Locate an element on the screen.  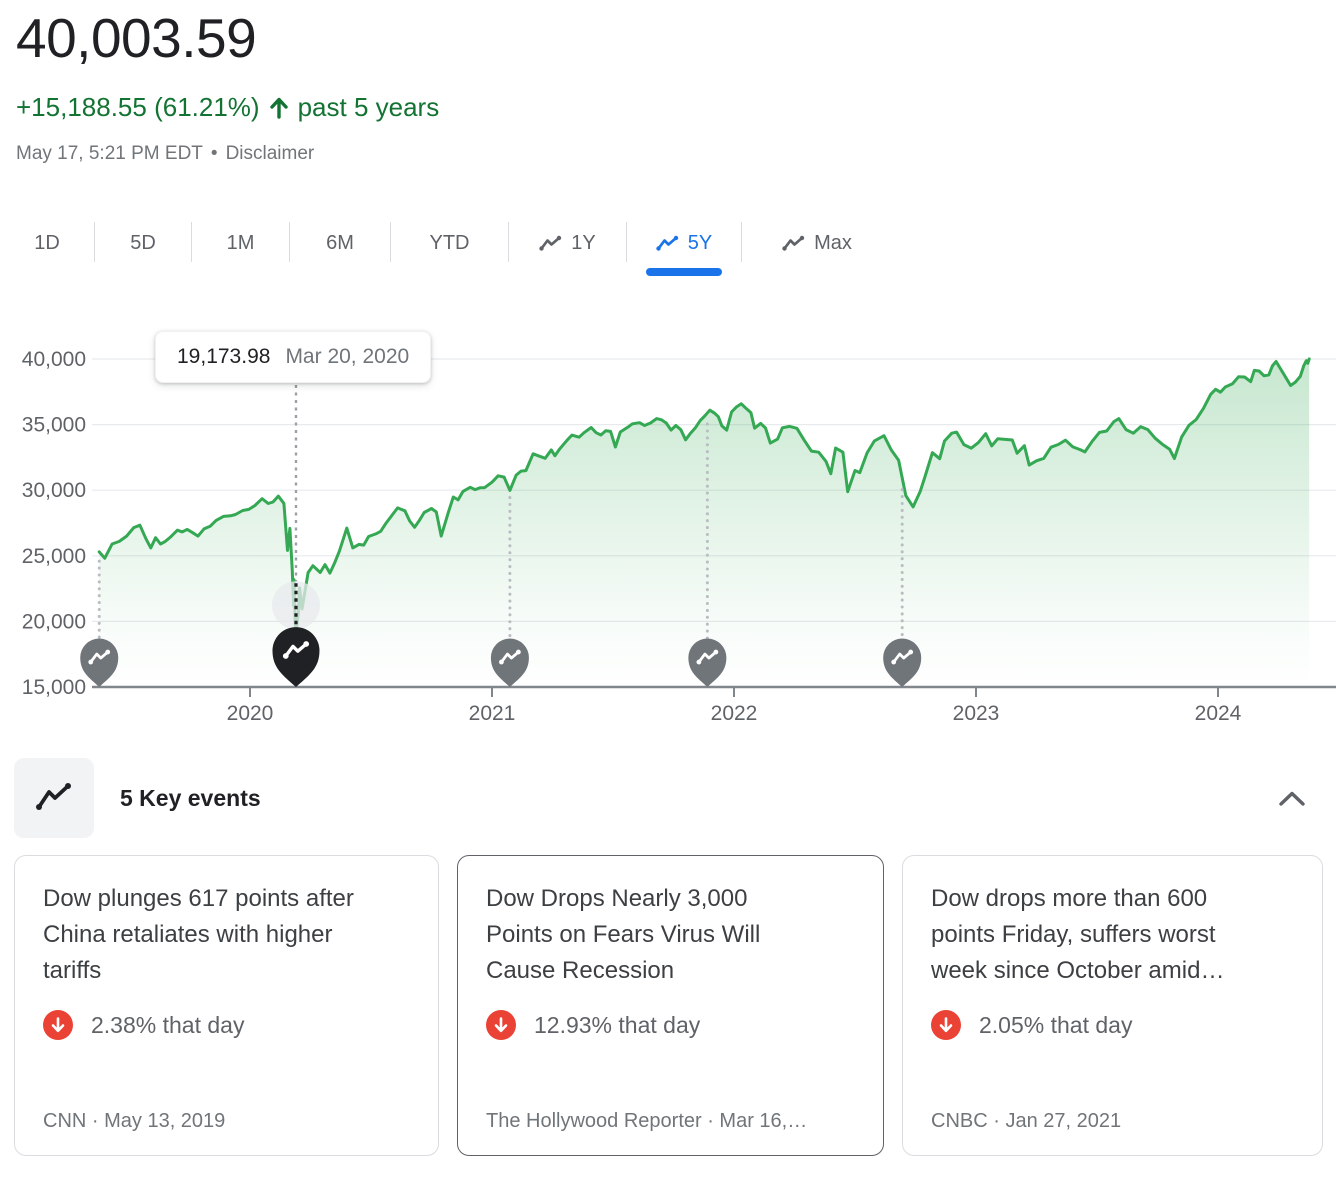
tab-max: Max is located at coordinates (817, 248).